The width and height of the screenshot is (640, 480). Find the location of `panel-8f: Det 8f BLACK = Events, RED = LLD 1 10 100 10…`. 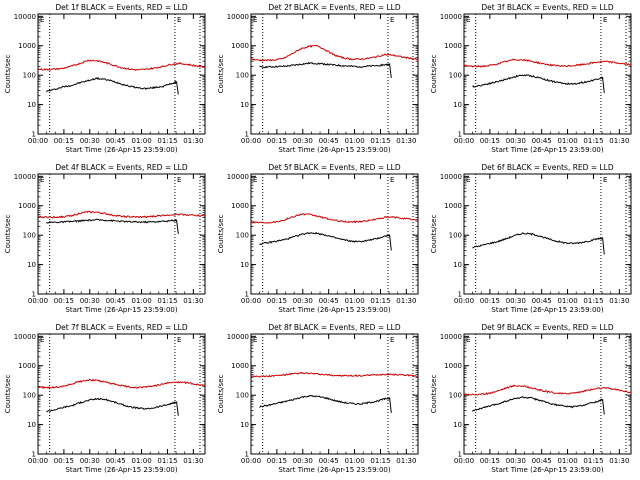

panel-8f: Det 8f BLACK = Events, RED = LLD 1 10 100 10… is located at coordinates (318, 398).